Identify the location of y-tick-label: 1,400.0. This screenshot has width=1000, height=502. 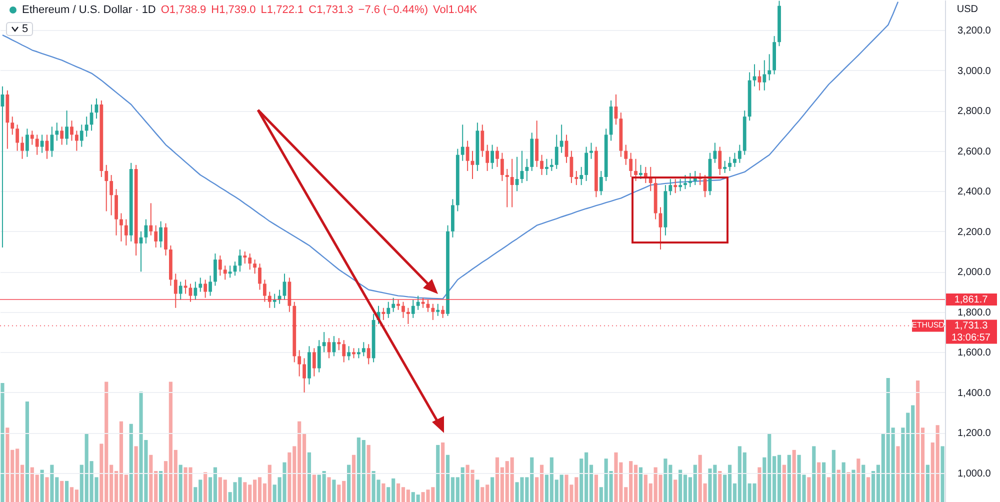
(975, 393).